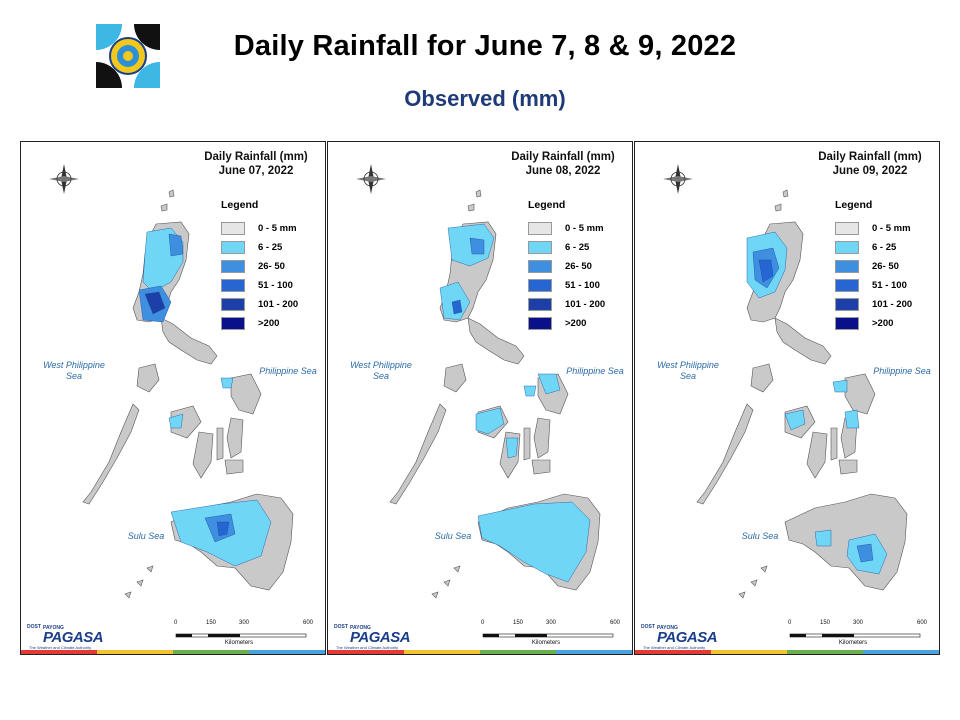 The height and width of the screenshot is (720, 960). Describe the element at coordinates (562, 164) in the screenshot. I see `panel-title: Daily Rainfall (mm) June 08, 2022` at that location.